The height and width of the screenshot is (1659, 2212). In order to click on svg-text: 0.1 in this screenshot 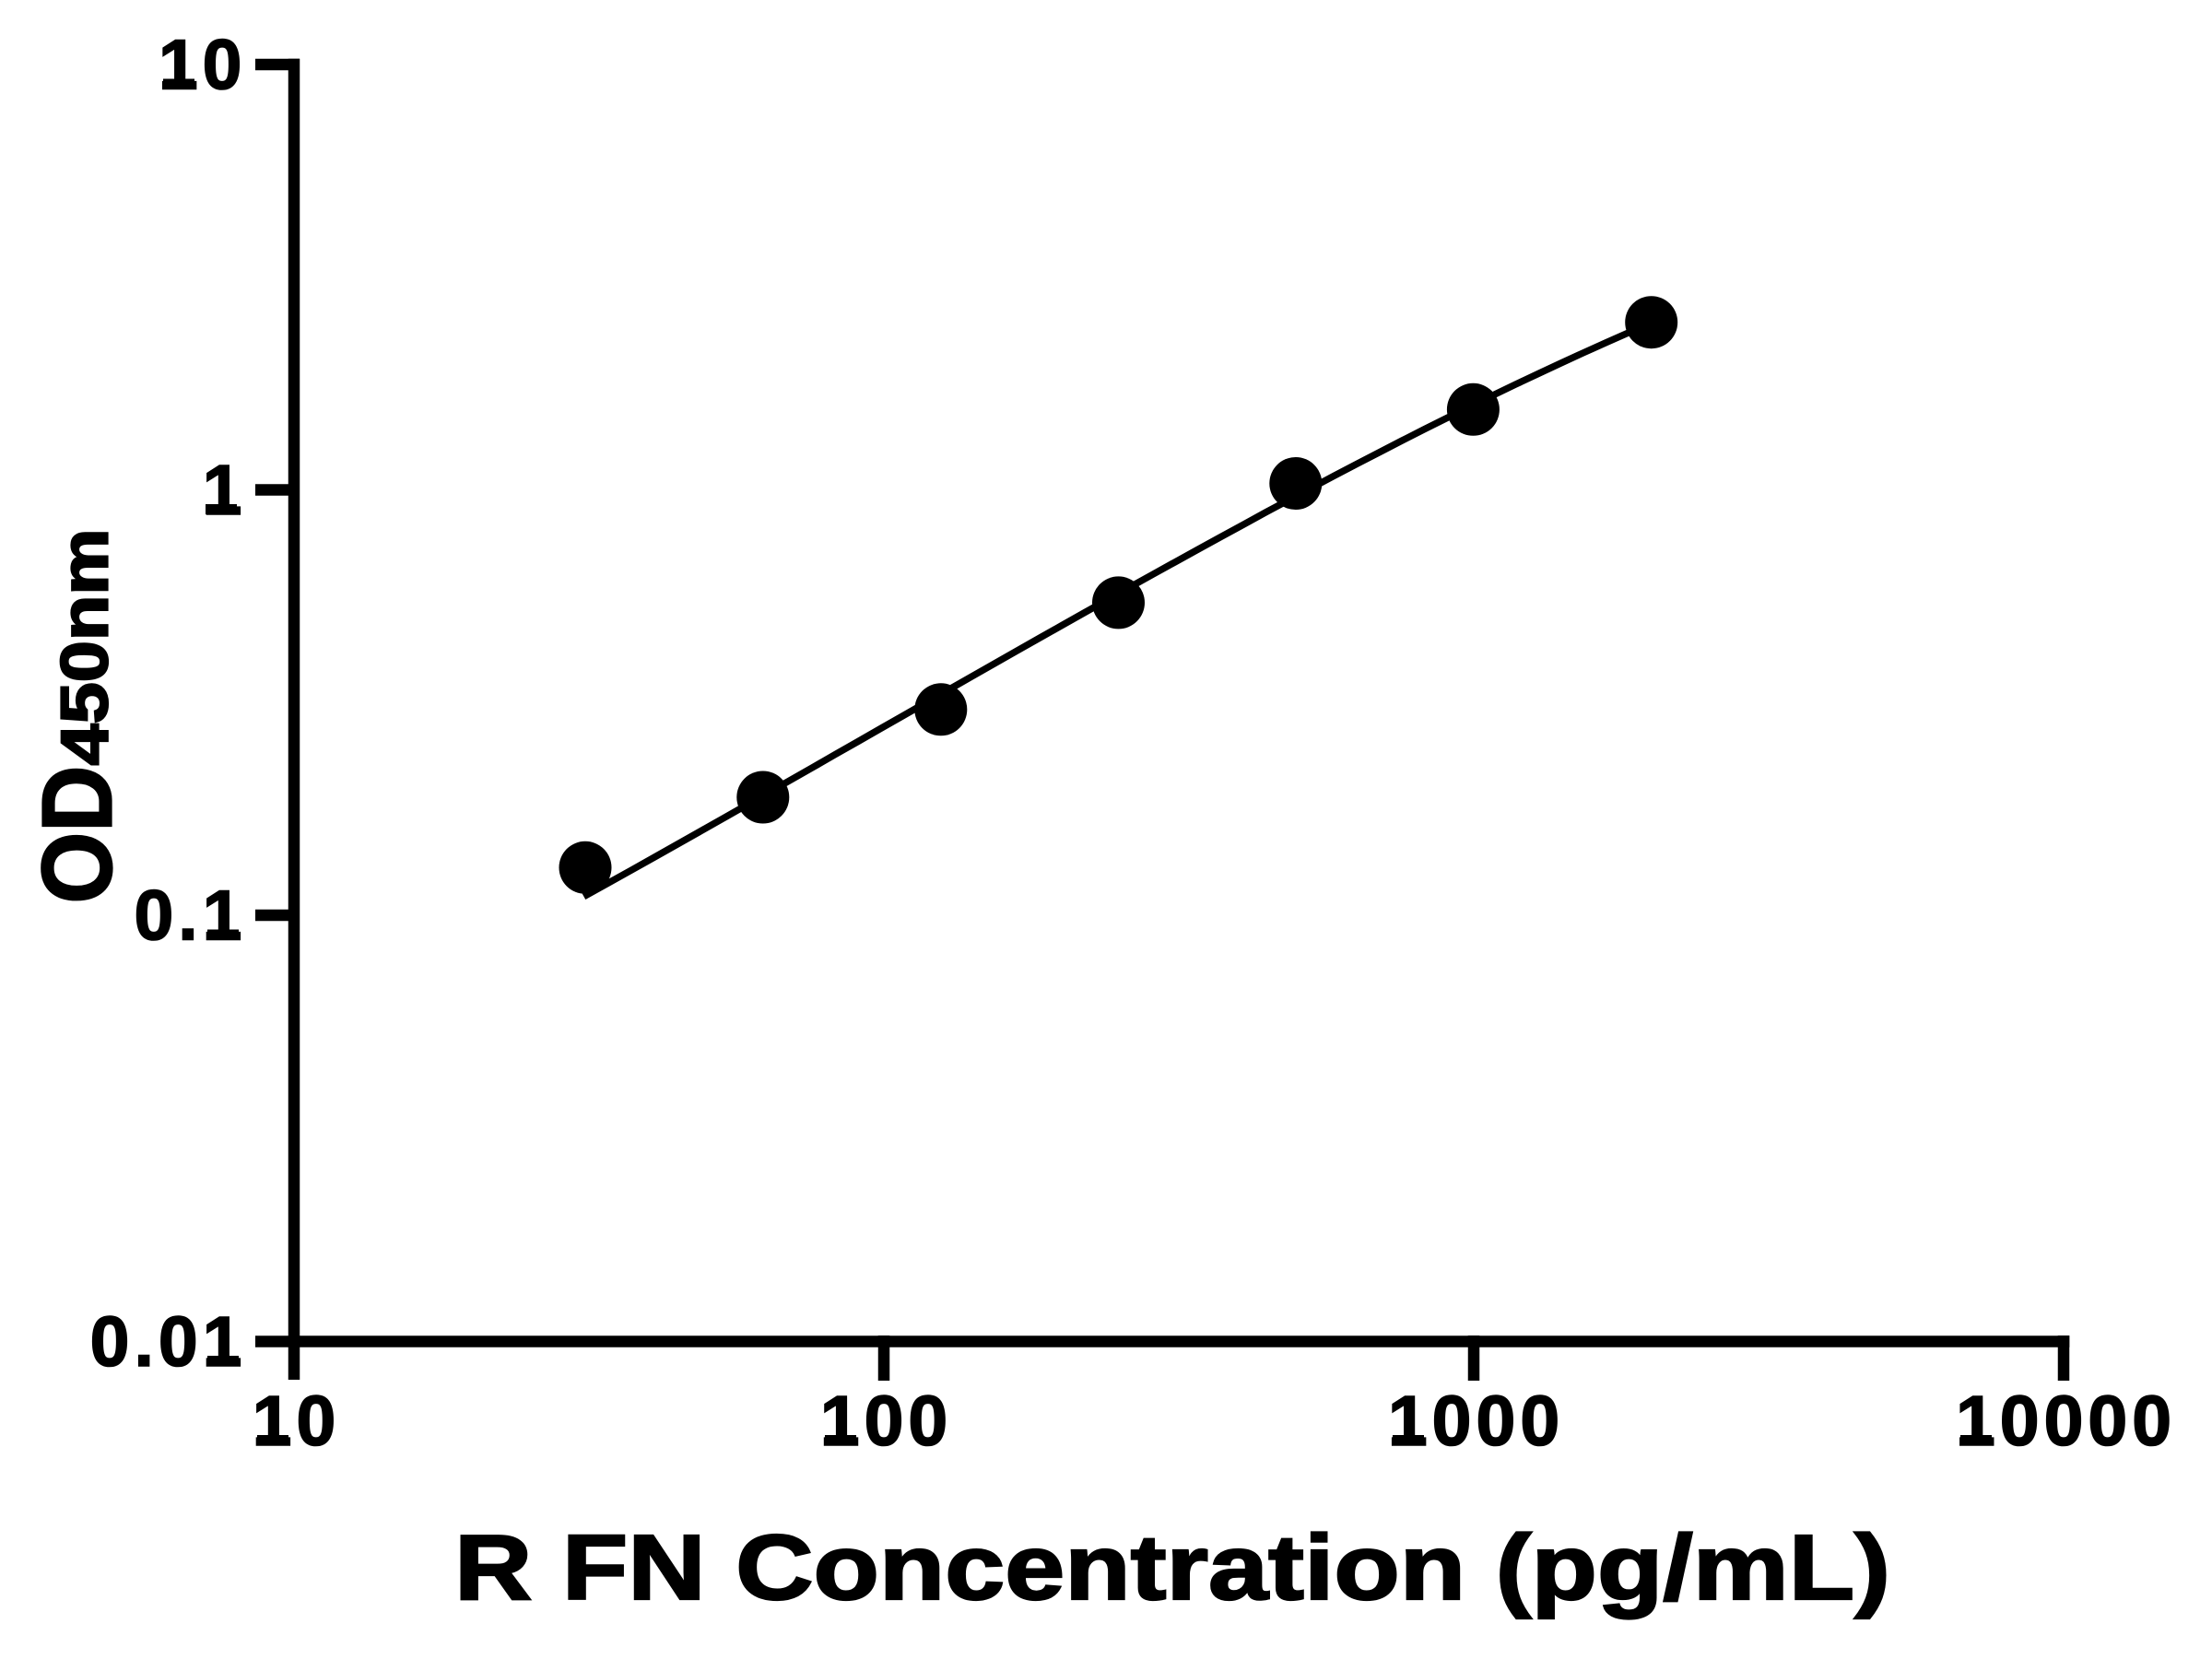, I will do `click(190, 916)`.